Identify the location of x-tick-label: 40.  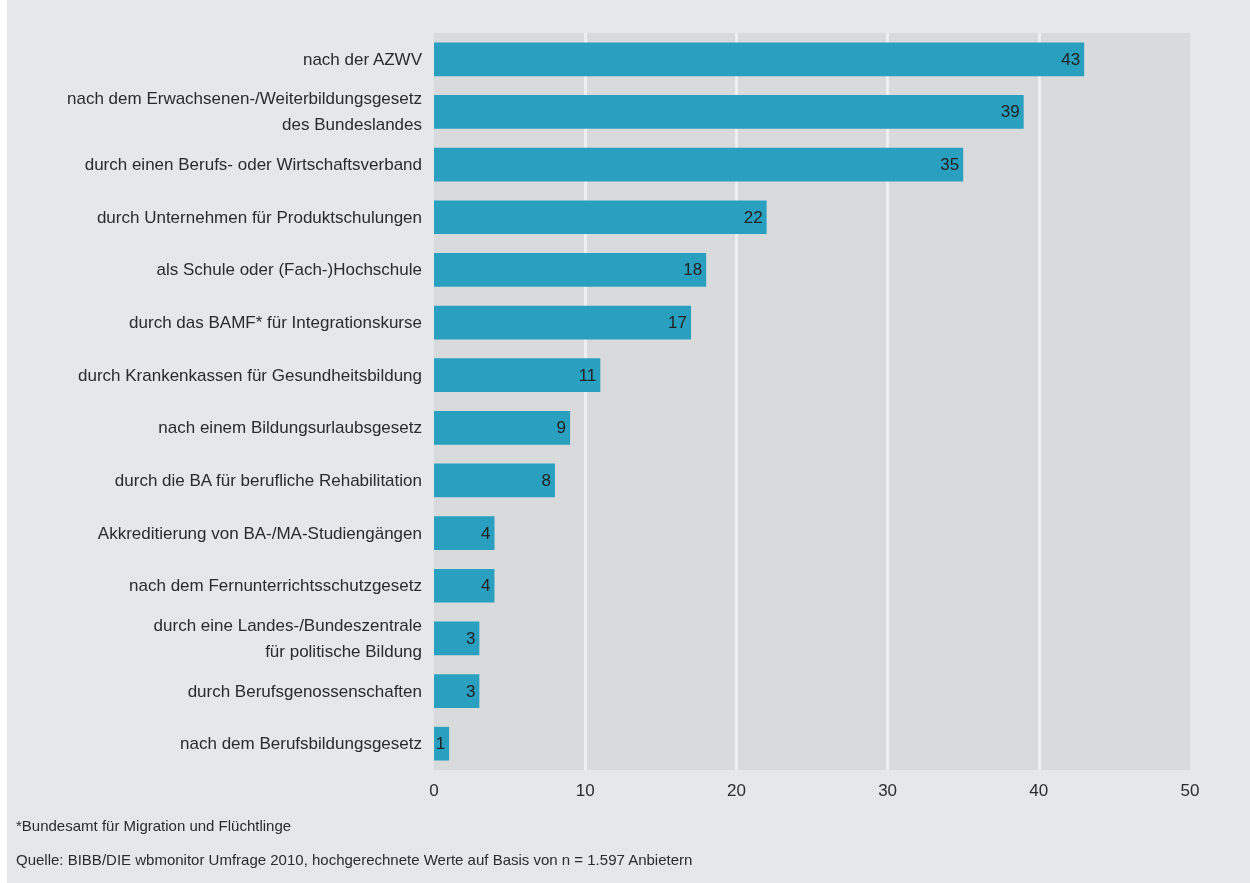
(1039, 790).